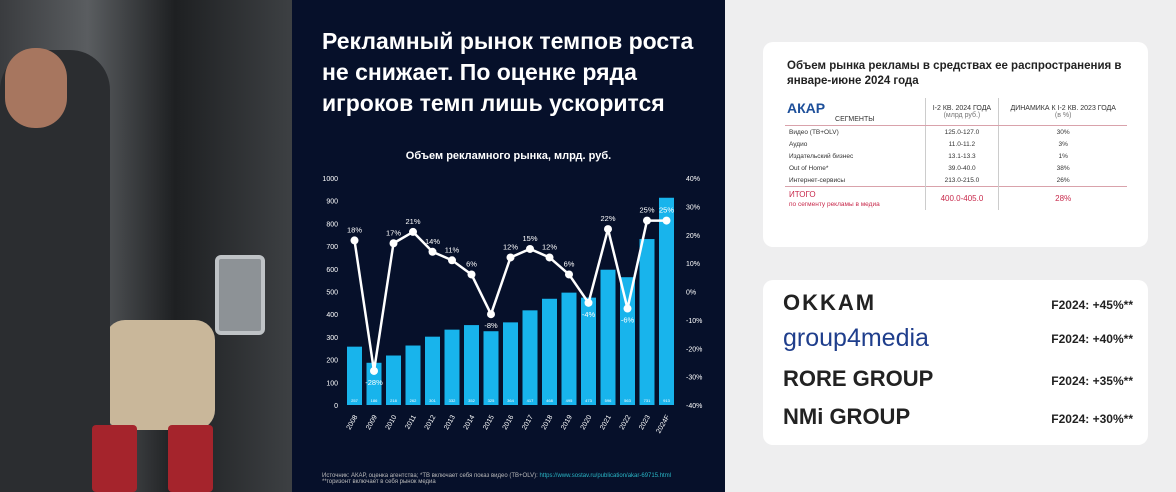 This screenshot has height=492, width=1176. Describe the element at coordinates (809, 168) in the screenshot. I see `table-cell: Out of Home*` at that location.